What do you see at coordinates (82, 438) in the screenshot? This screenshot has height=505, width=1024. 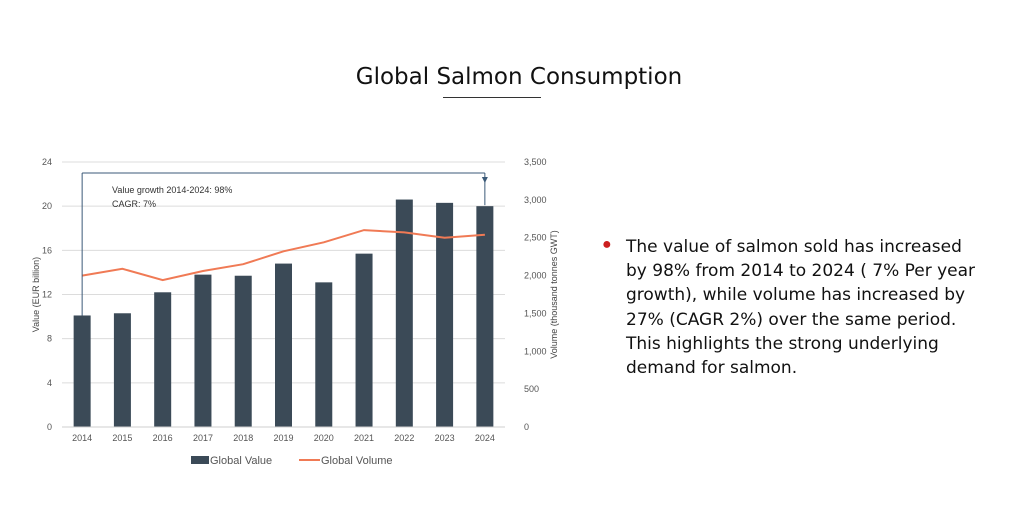 I see `x-tick-label: 2014` at bounding box center [82, 438].